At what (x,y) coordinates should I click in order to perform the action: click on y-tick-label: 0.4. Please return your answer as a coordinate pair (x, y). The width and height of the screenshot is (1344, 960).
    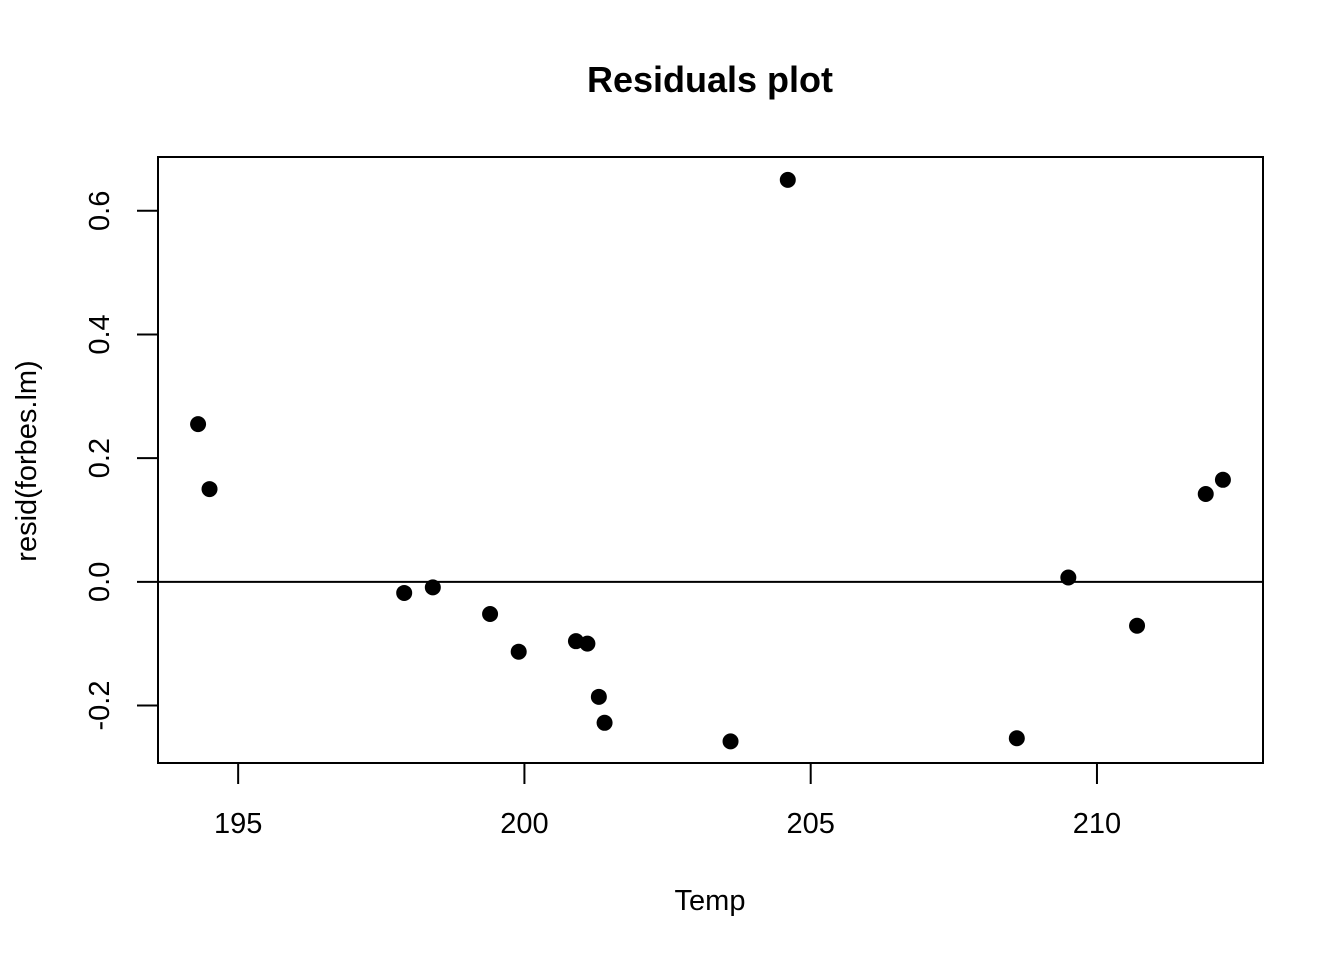
    Looking at the image, I should click on (100, 334).